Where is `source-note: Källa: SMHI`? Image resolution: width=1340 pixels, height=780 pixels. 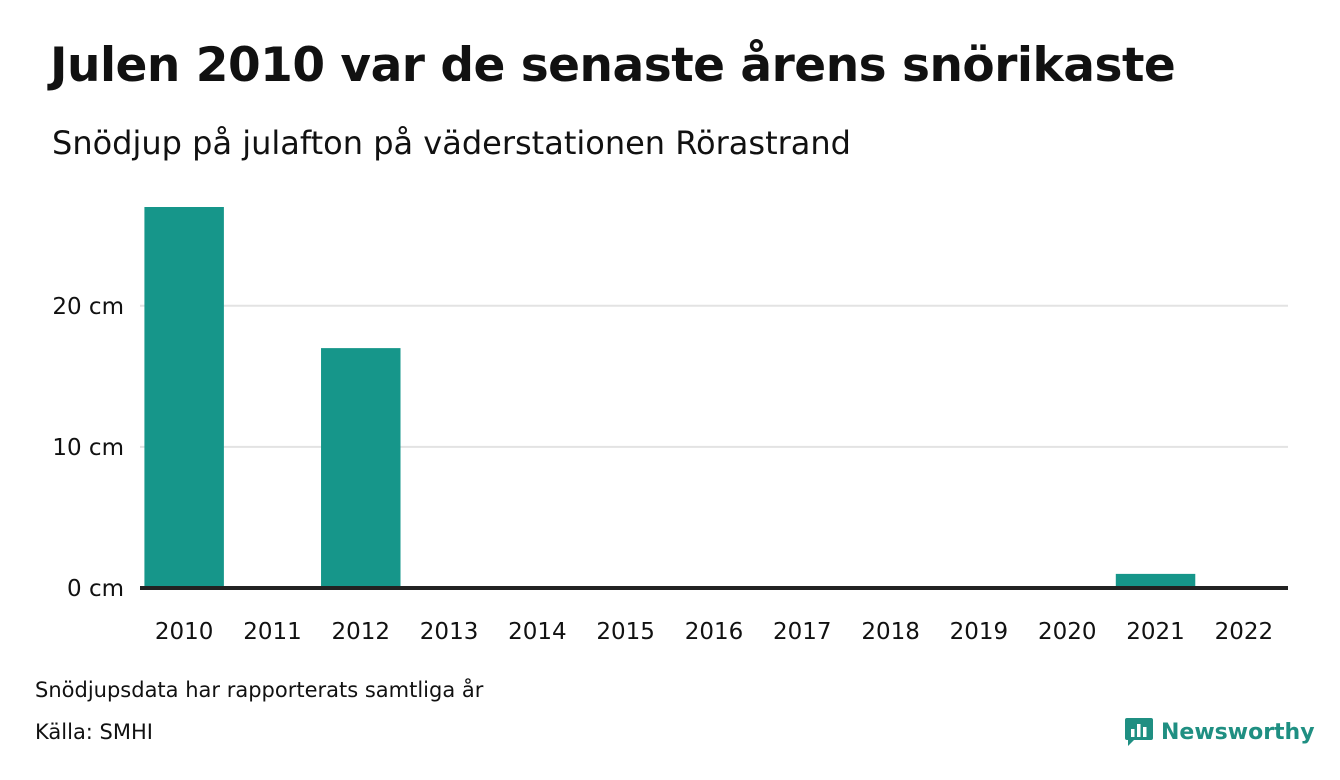 source-note: Källa: SMHI is located at coordinates (94, 732).